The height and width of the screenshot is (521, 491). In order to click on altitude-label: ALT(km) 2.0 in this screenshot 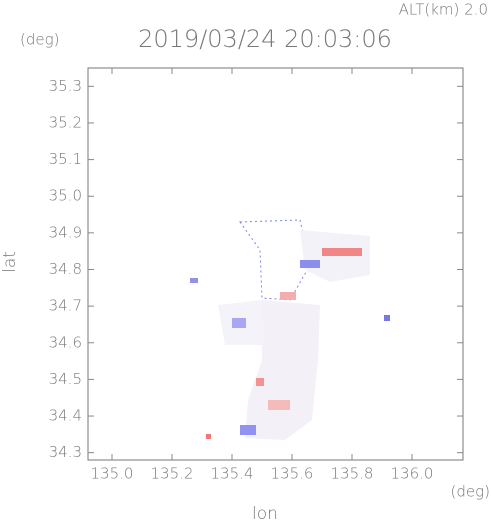, I will do `click(443, 10)`.